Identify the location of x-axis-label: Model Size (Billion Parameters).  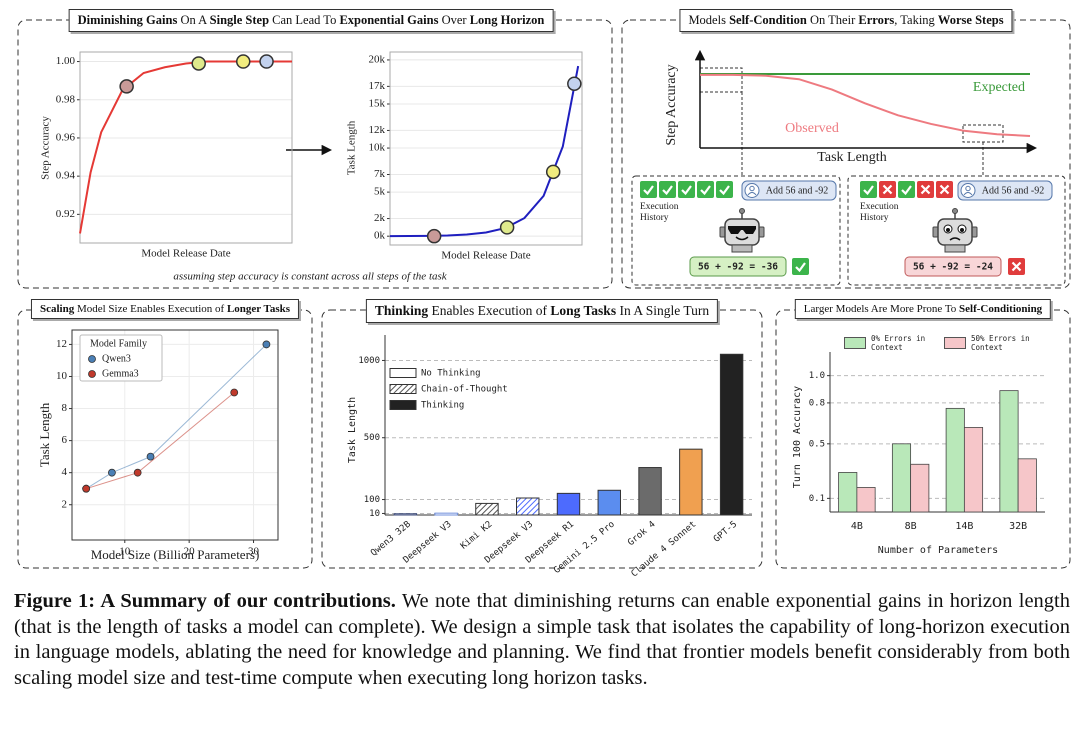
(175, 554).